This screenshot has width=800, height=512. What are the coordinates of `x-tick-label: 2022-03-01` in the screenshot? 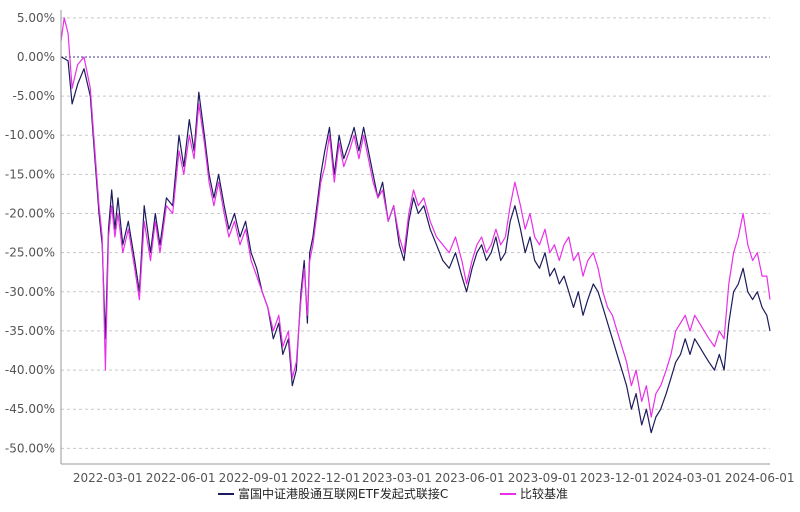 It's located at (108, 478).